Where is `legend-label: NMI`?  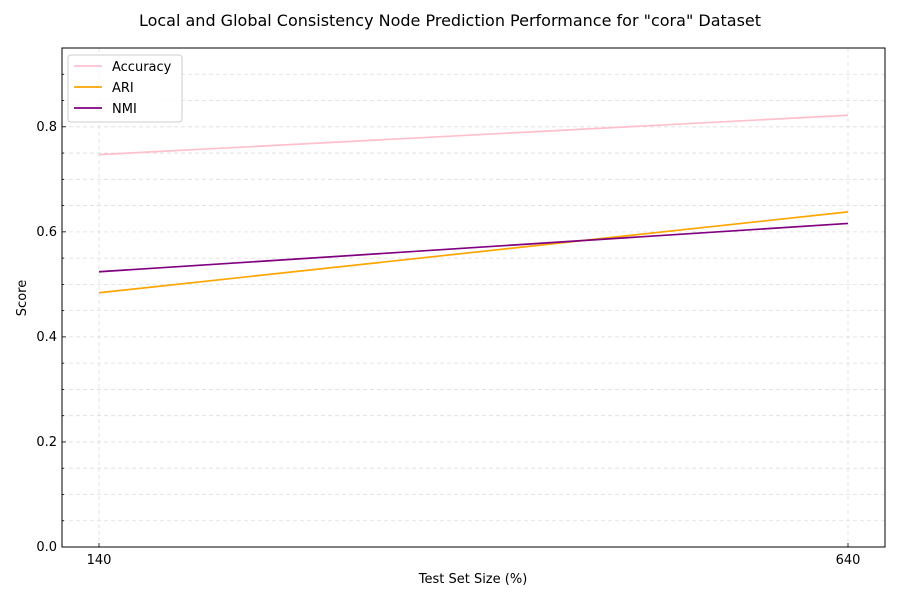
legend-label: NMI is located at coordinates (124, 109).